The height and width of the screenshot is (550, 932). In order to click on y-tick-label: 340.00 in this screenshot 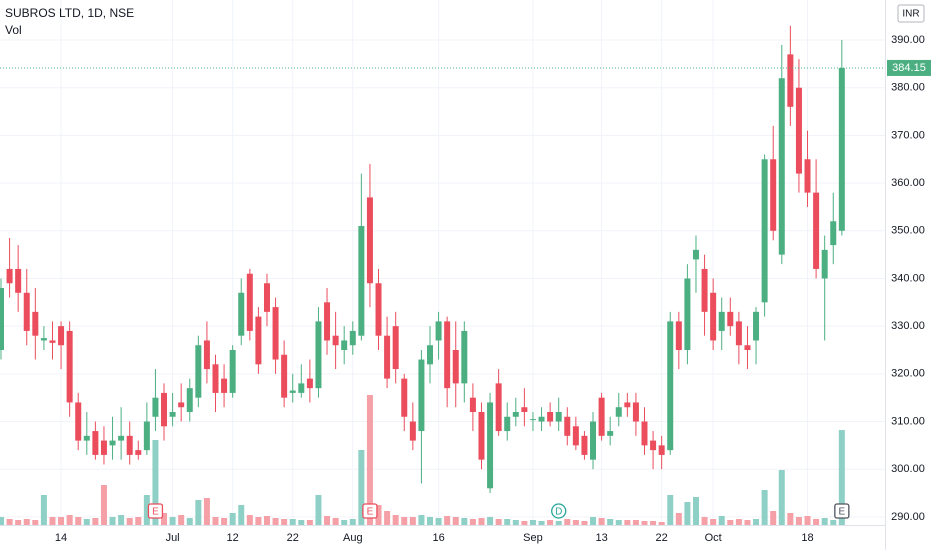, I will do `click(908, 278)`.